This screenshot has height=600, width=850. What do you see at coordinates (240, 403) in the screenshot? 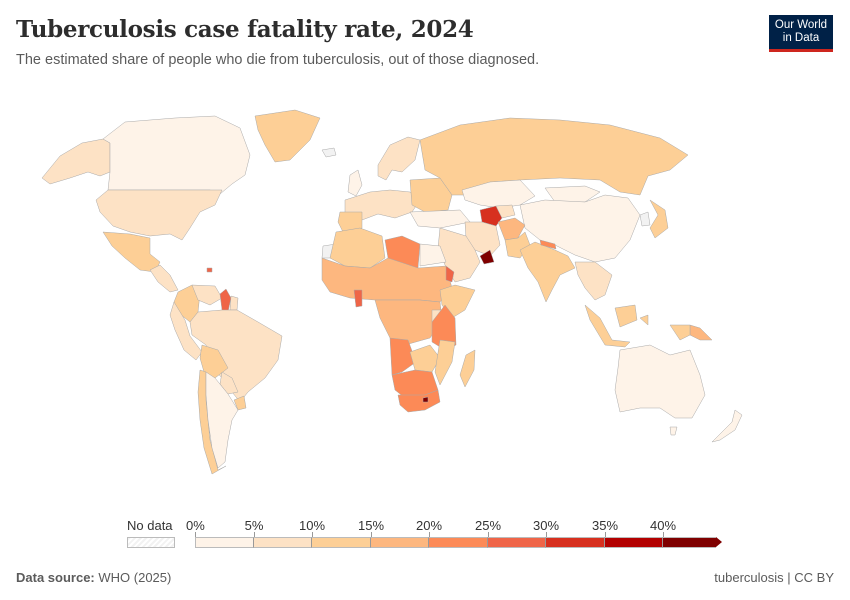
I see `region-uruguay` at bounding box center [240, 403].